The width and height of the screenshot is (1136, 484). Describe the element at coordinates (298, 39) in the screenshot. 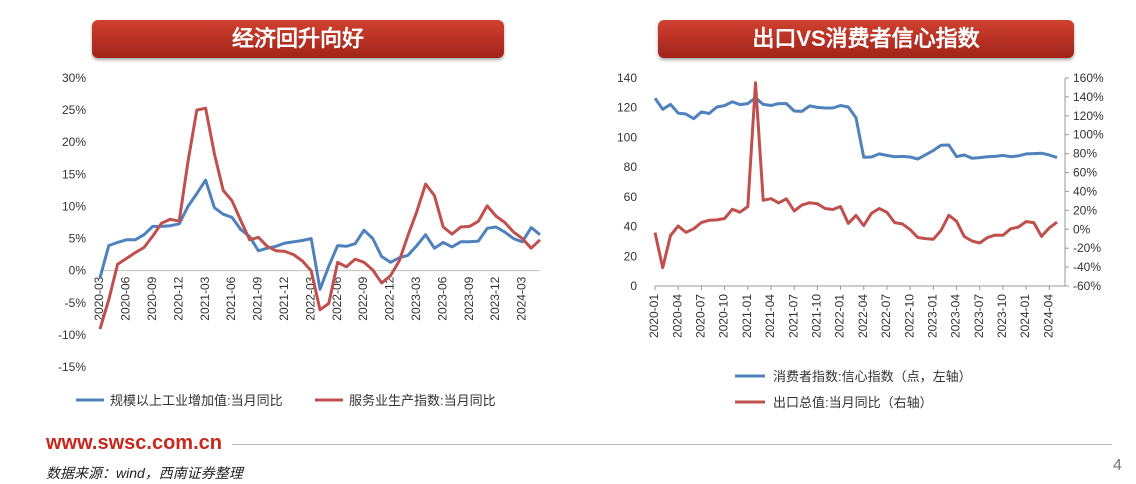

I see `left-chart-title: 经济回升向好` at that location.